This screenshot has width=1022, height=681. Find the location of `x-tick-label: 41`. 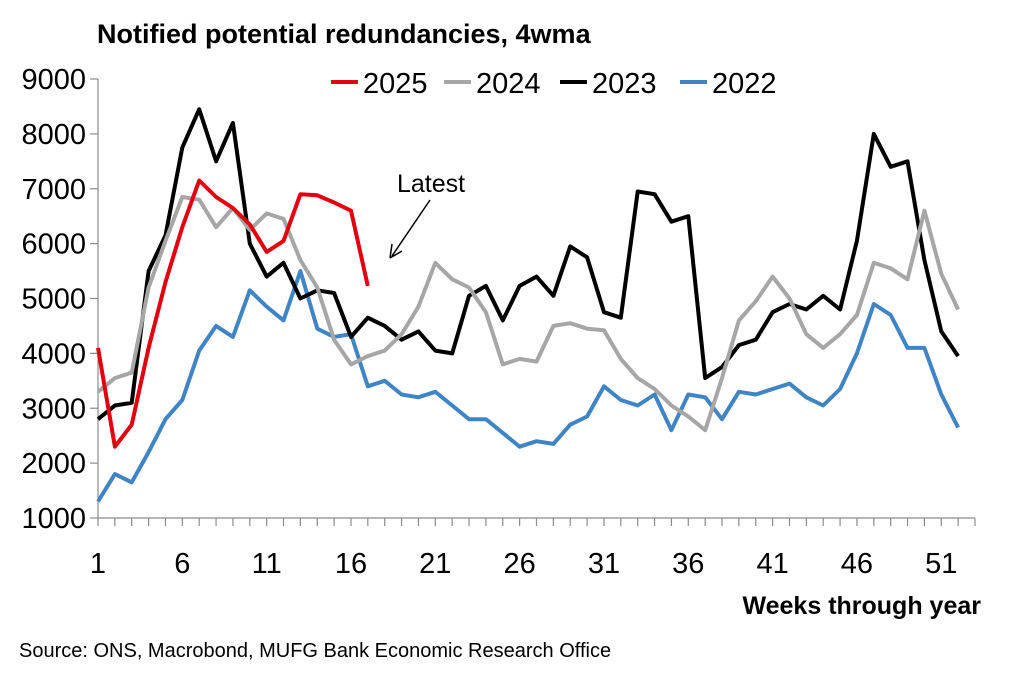

x-tick-label: 41 is located at coordinates (772, 564).